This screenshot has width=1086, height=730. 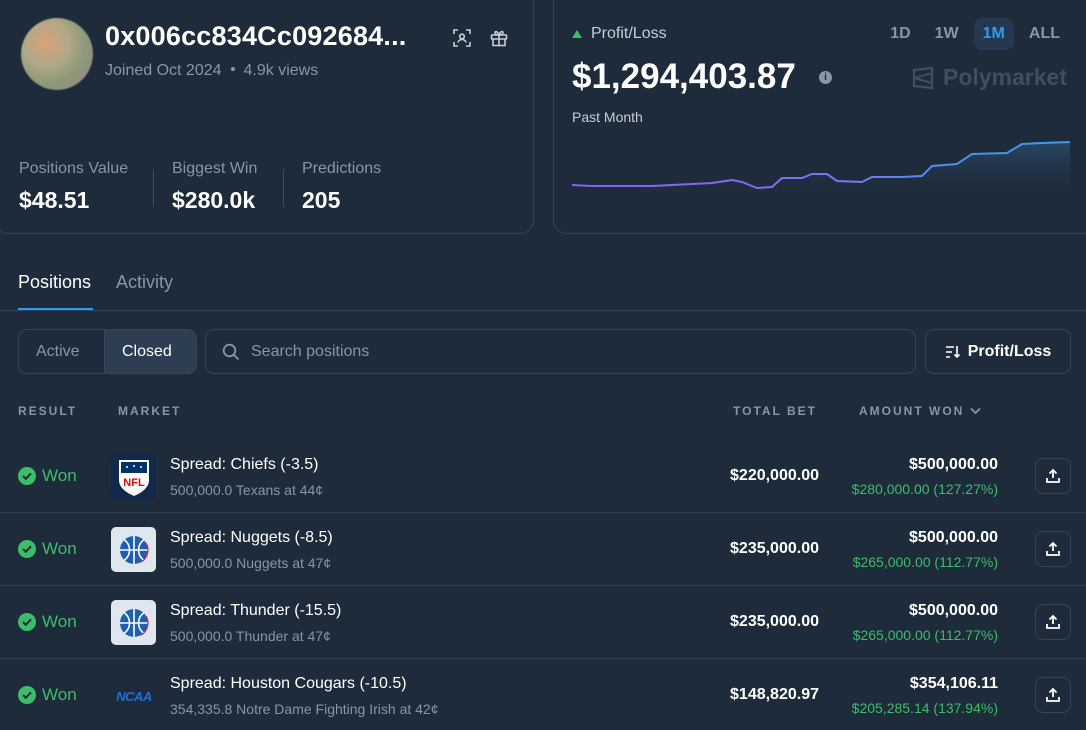 I want to click on range-tab-all: ALL, so click(x=1044, y=33).